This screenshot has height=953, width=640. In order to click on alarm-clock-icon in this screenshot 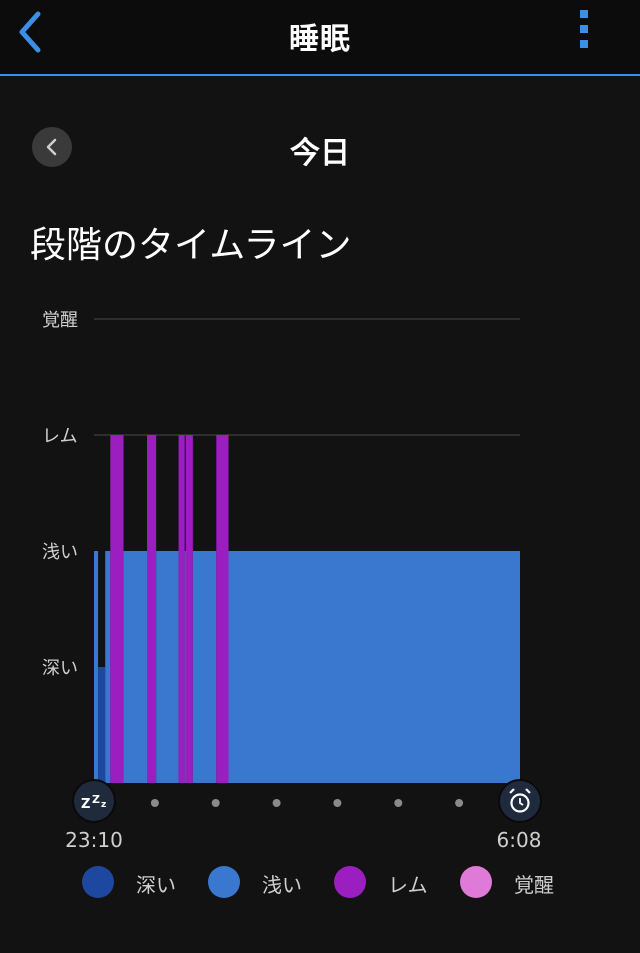, I will do `click(520, 801)`.